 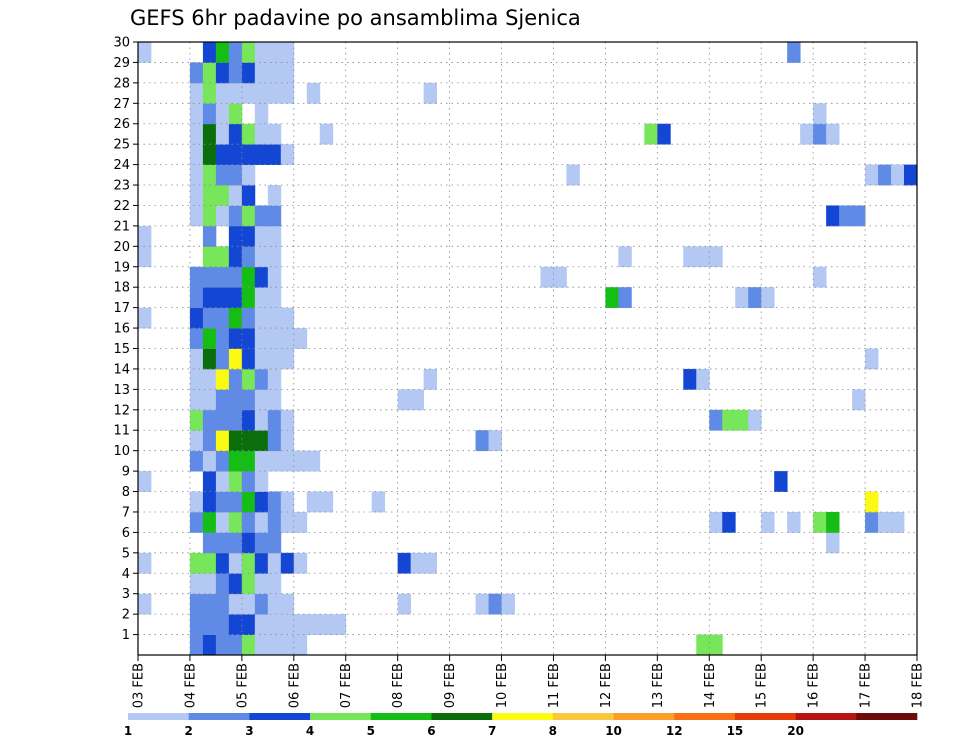 I want to click on heatmap-cell-m24-s4, so click(x=196, y=175).